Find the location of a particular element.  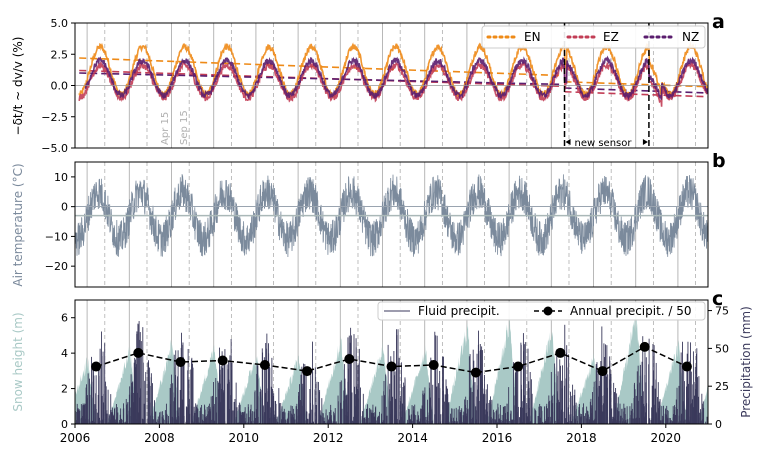

sensor-arrow-right is located at coordinates (645, 142).